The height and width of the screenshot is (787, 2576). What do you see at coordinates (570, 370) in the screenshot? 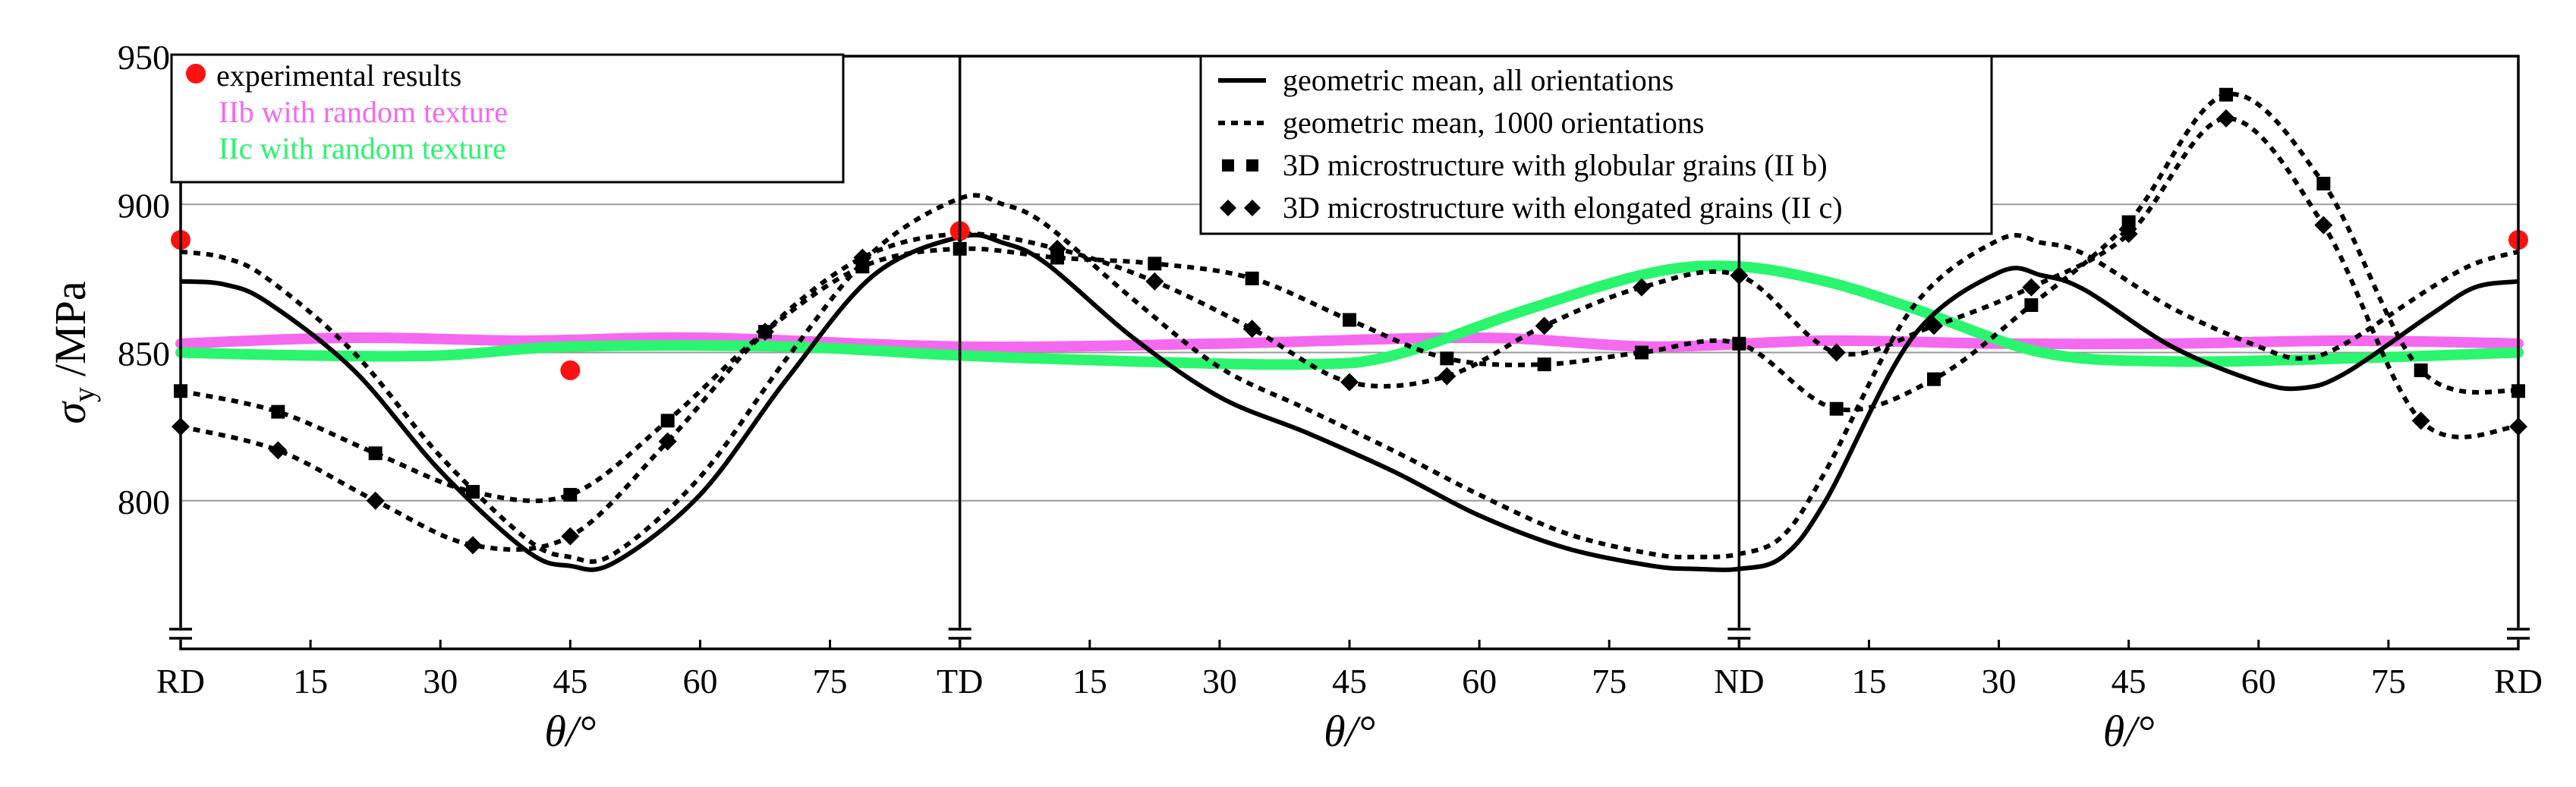
I see `experimental-point` at bounding box center [570, 370].